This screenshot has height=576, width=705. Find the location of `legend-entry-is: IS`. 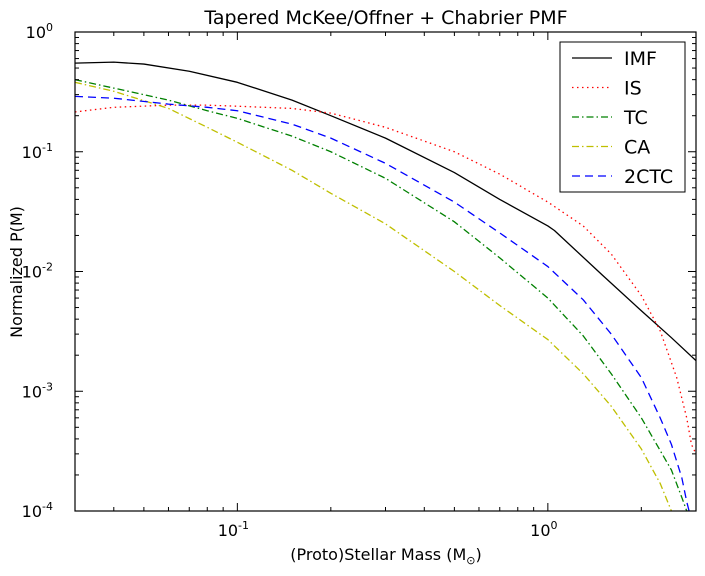

legend-entry-is: IS is located at coordinates (607, 89).